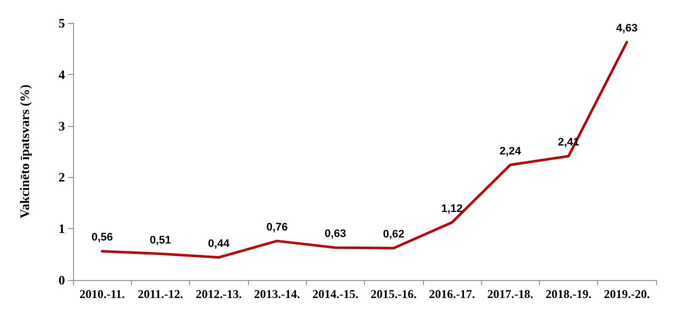 This screenshot has height=320, width=685. What do you see at coordinates (61, 177) in the screenshot?
I see `y-tick-label: 2` at bounding box center [61, 177].